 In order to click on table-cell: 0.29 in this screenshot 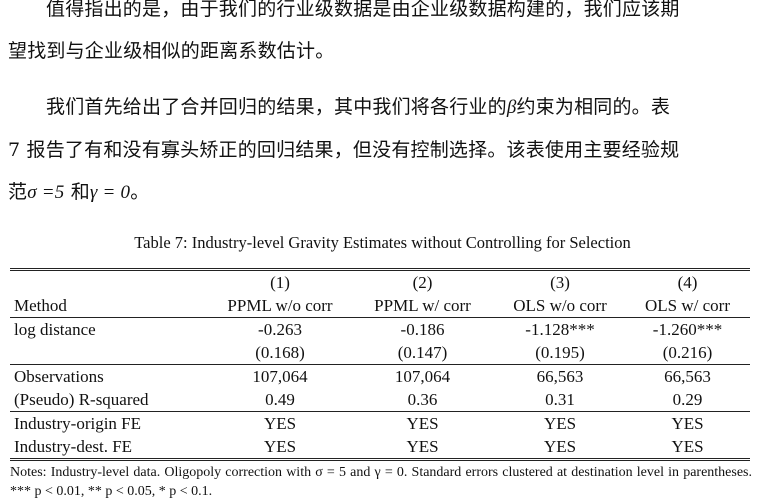, I will do `click(687, 399)`.